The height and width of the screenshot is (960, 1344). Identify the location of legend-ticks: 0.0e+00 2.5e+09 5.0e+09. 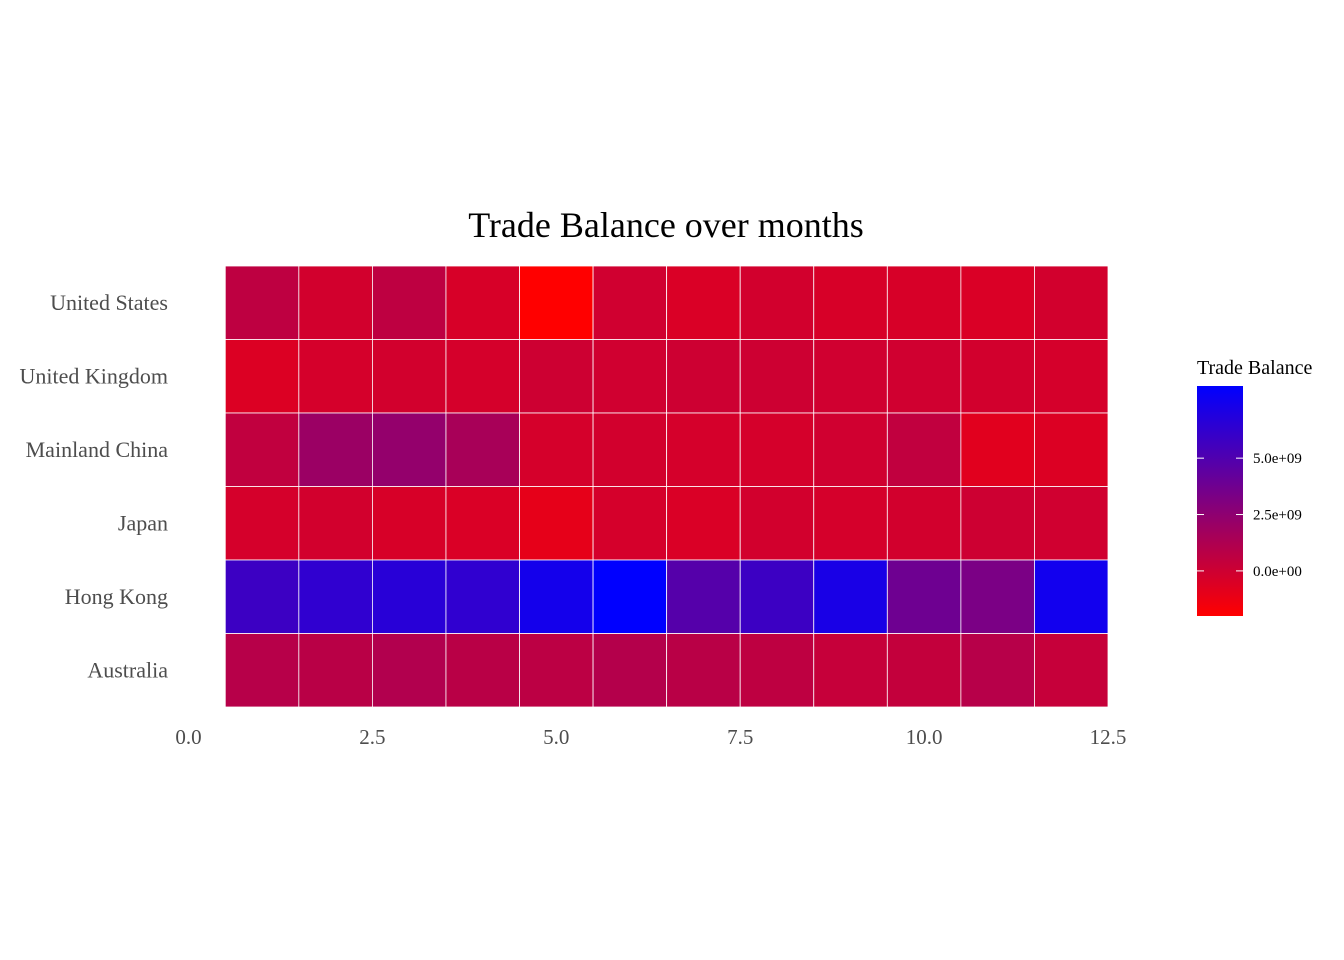
(1249, 515).